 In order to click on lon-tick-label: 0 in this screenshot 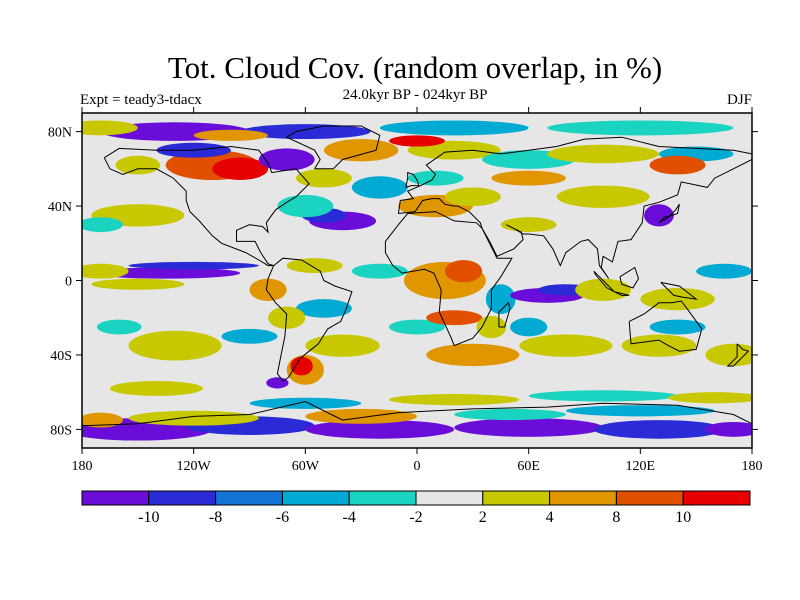, I will do `click(417, 466)`.